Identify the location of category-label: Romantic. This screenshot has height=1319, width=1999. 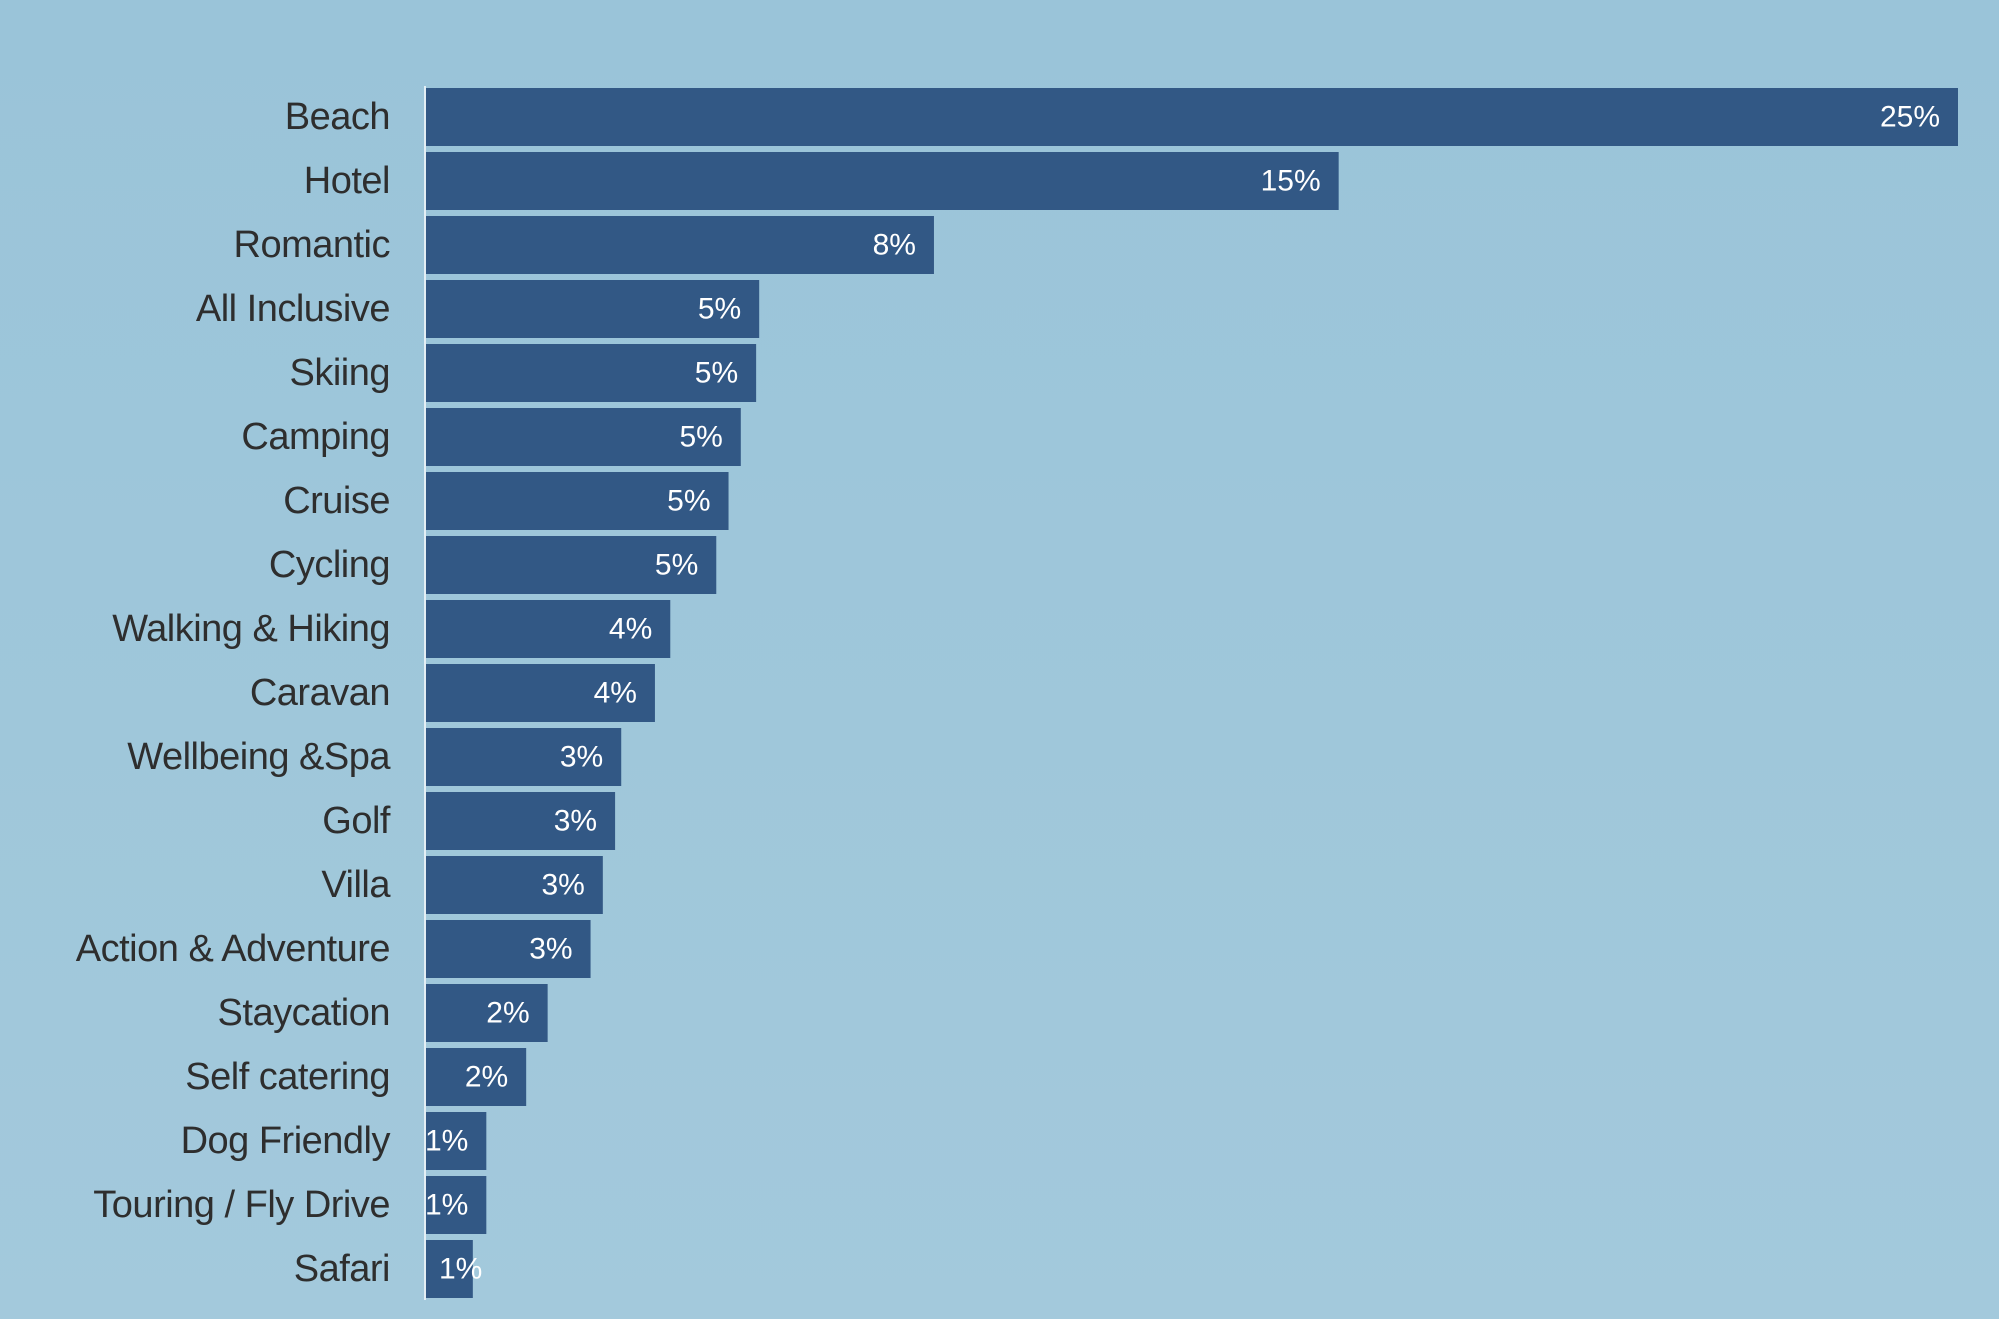
(312, 245).